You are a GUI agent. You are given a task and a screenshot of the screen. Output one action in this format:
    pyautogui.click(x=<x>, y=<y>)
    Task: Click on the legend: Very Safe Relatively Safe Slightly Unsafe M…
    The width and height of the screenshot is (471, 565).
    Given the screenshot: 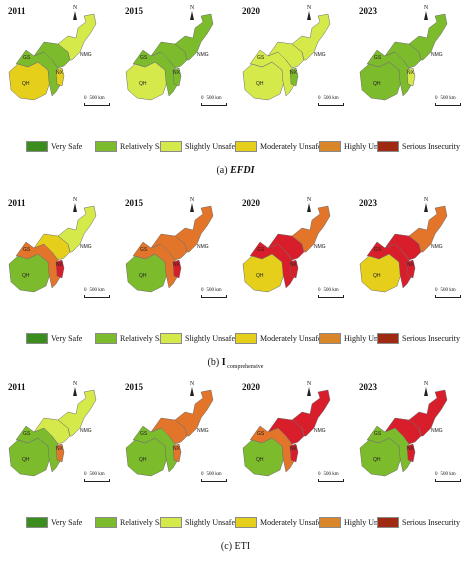 What is the action you would take?
    pyautogui.click(x=235, y=147)
    